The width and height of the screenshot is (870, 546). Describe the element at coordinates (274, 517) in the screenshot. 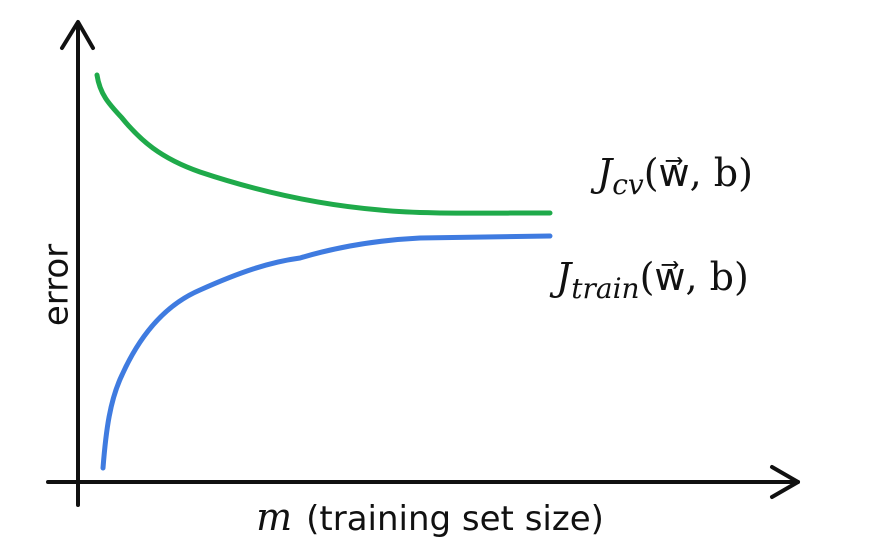

I see `x-symbol: m` at that location.